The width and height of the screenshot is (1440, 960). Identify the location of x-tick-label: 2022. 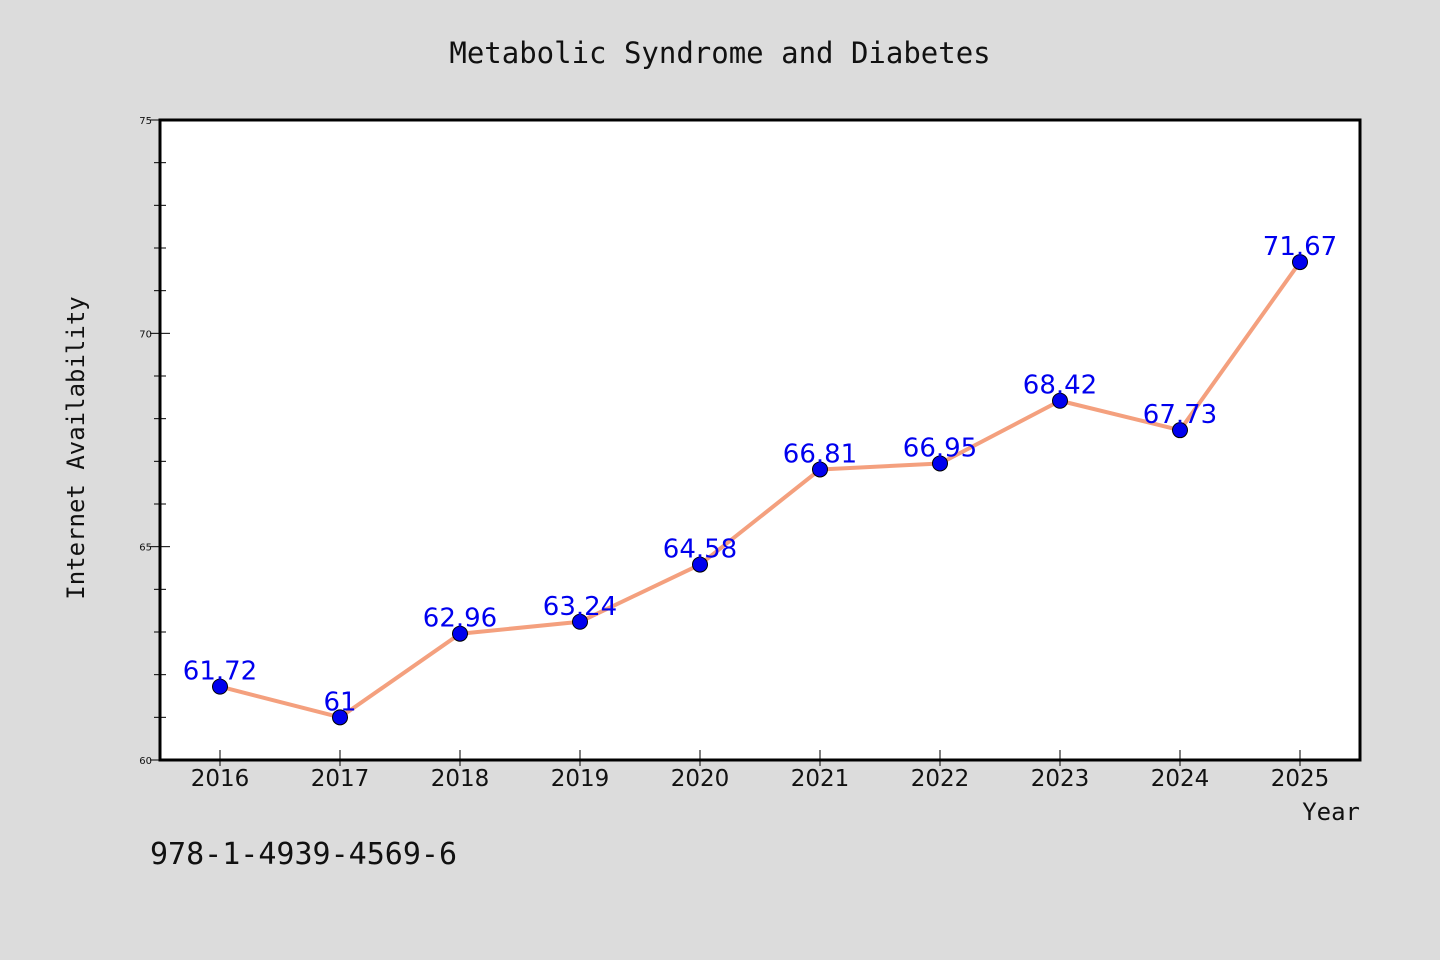
(940, 779).